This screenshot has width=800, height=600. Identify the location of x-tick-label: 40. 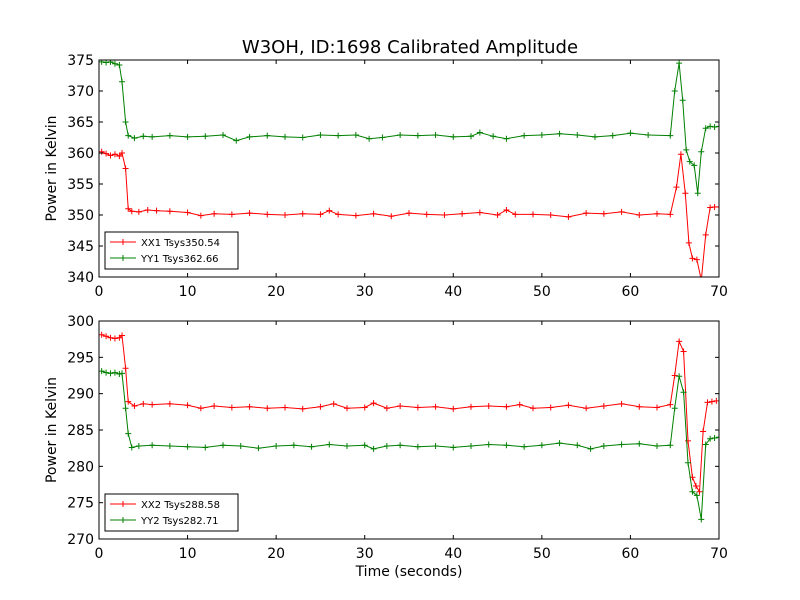
(453, 292).